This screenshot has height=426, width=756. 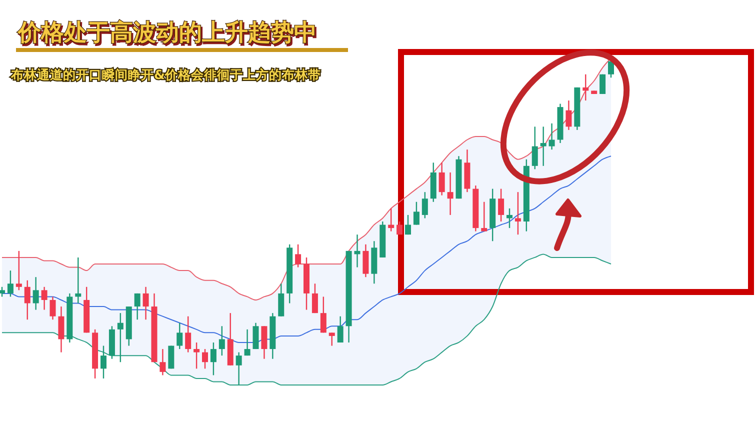 I want to click on chart-title: 价格处于高波动的上升趋势中, so click(x=167, y=32).